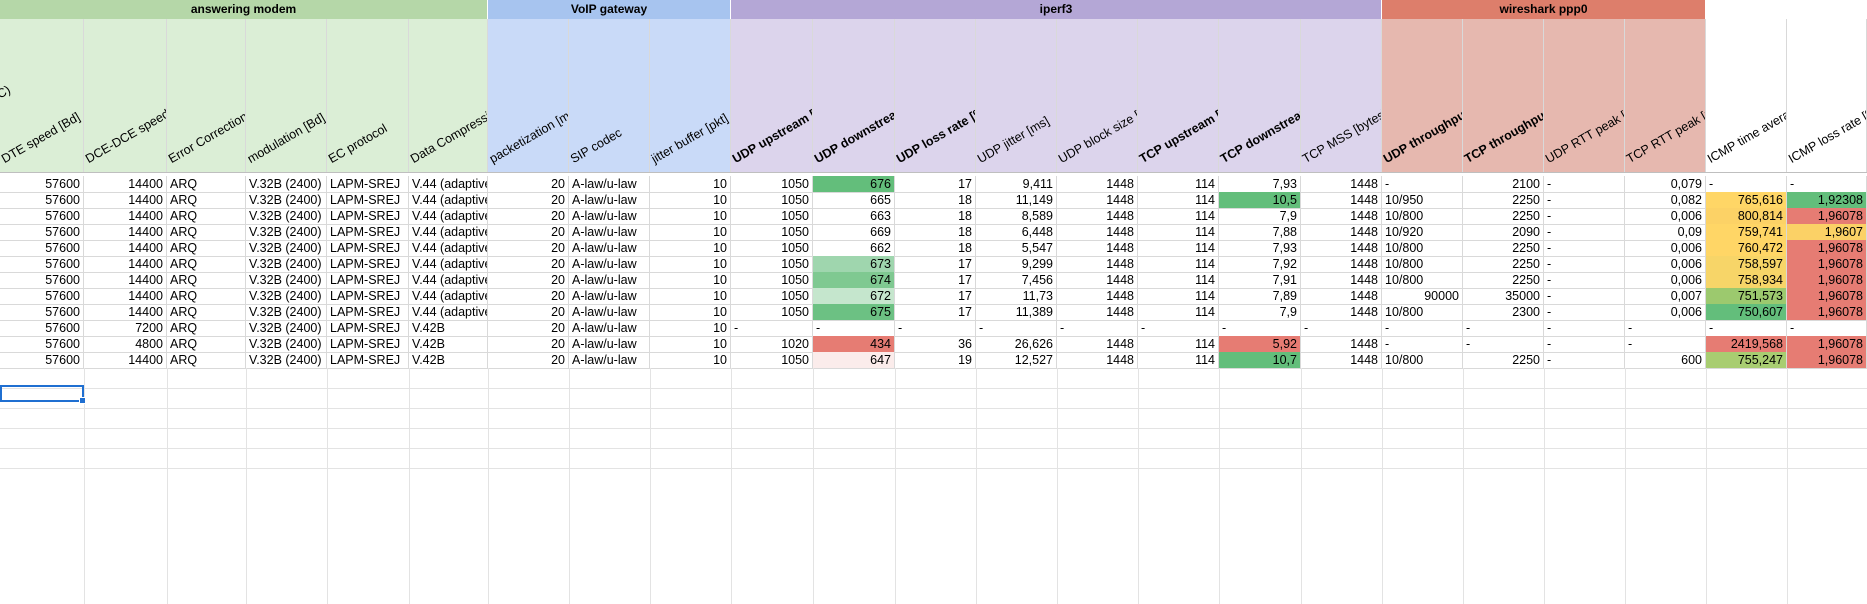  I want to click on column-header: SIP codec, so click(609, 95).